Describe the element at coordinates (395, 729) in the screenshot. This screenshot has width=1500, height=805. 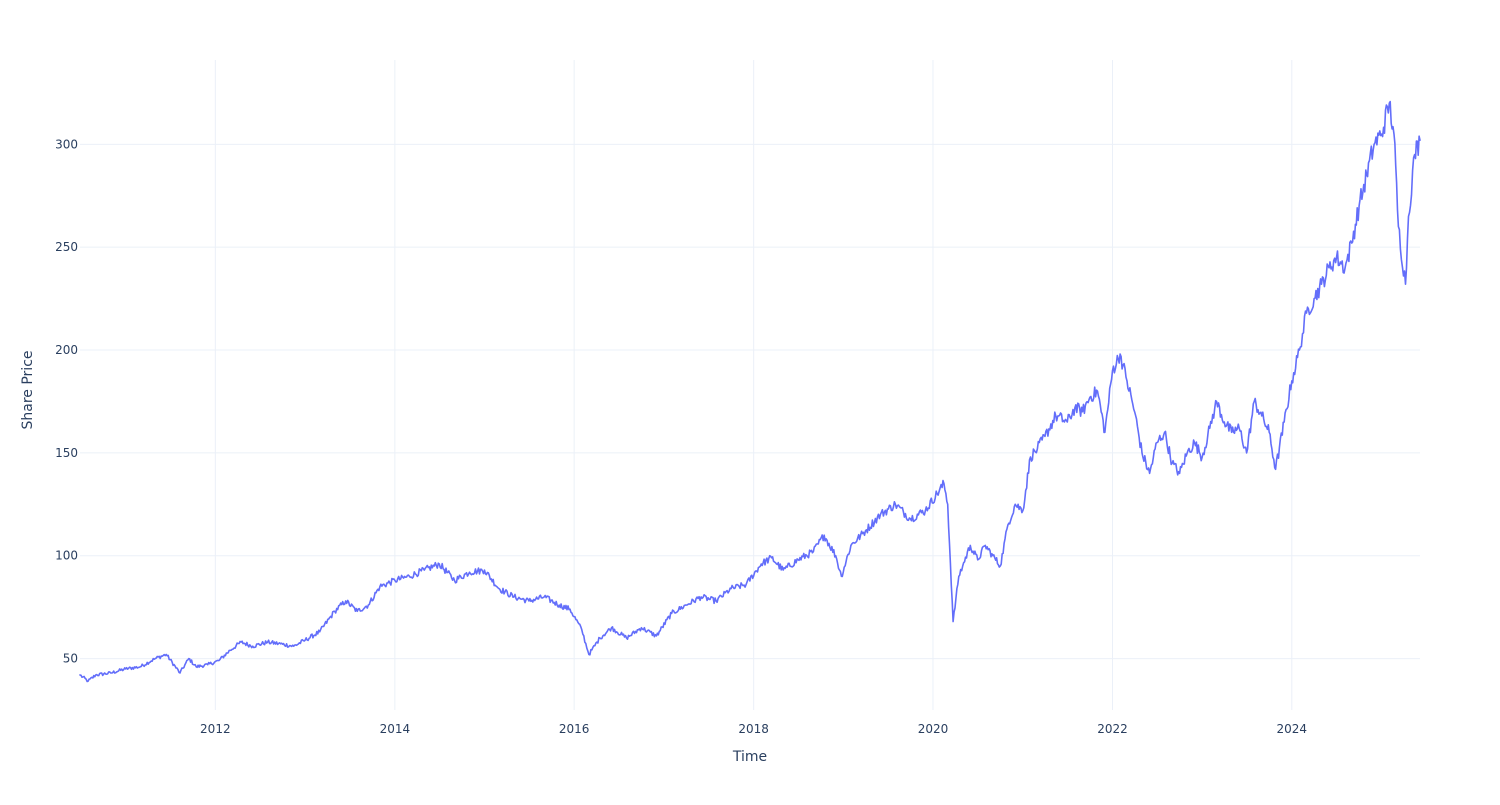
I see `x-tick-label: 2014` at that location.